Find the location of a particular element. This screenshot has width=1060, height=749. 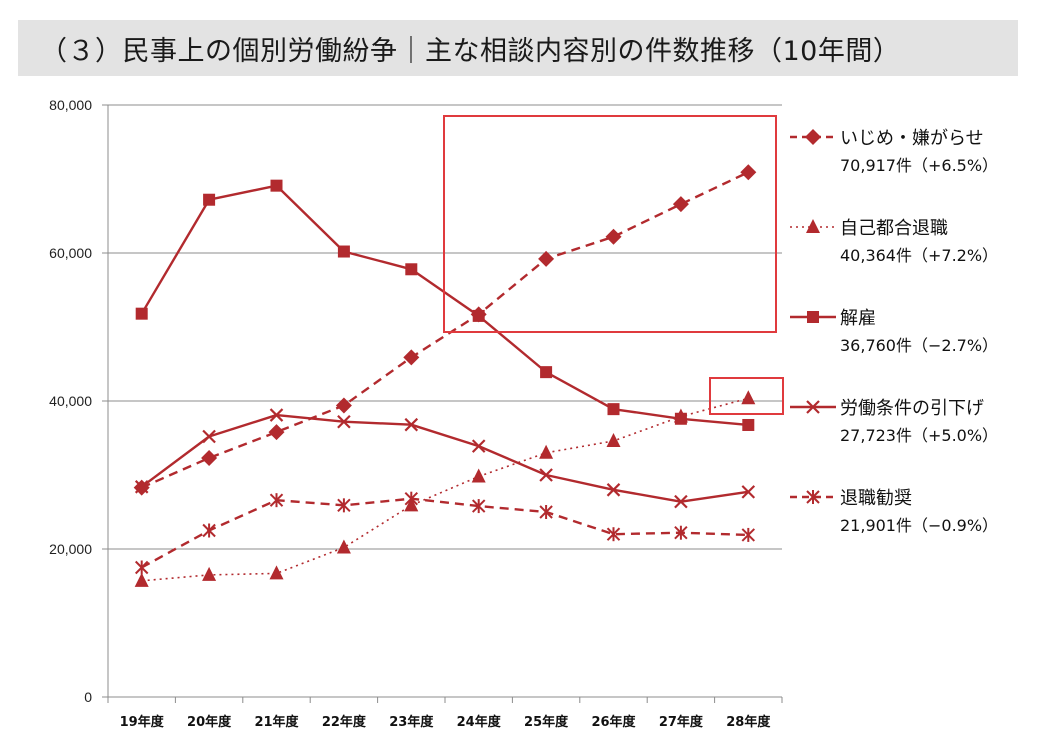

y-tick-label: 0 is located at coordinates (88, 697).